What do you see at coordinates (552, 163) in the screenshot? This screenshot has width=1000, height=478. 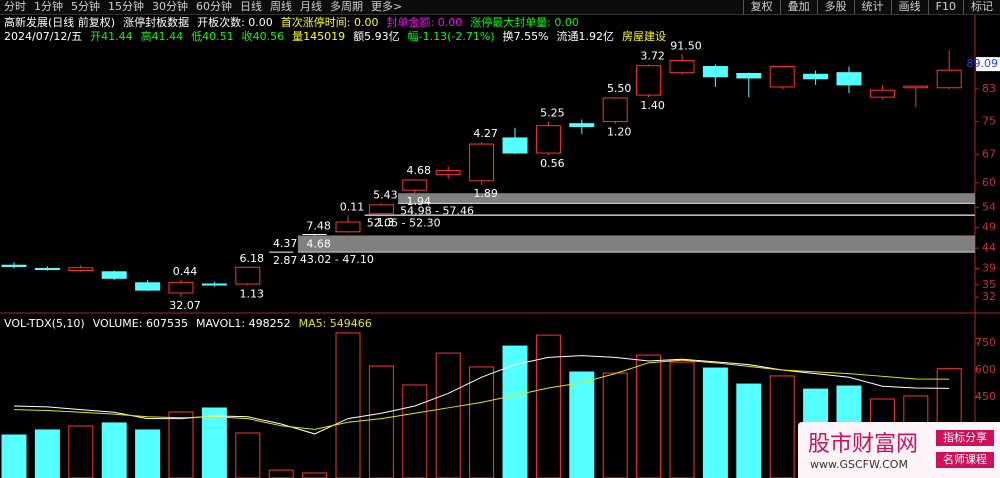 I see `candle-label: 0.56` at bounding box center [552, 163].